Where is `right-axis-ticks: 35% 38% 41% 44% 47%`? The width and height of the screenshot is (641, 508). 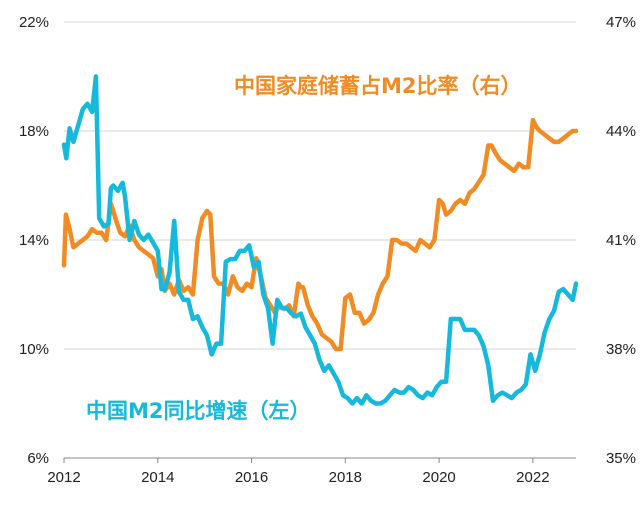
right-axis-ticks: 35% 38% 41% 44% 47% is located at coordinates (621, 240).